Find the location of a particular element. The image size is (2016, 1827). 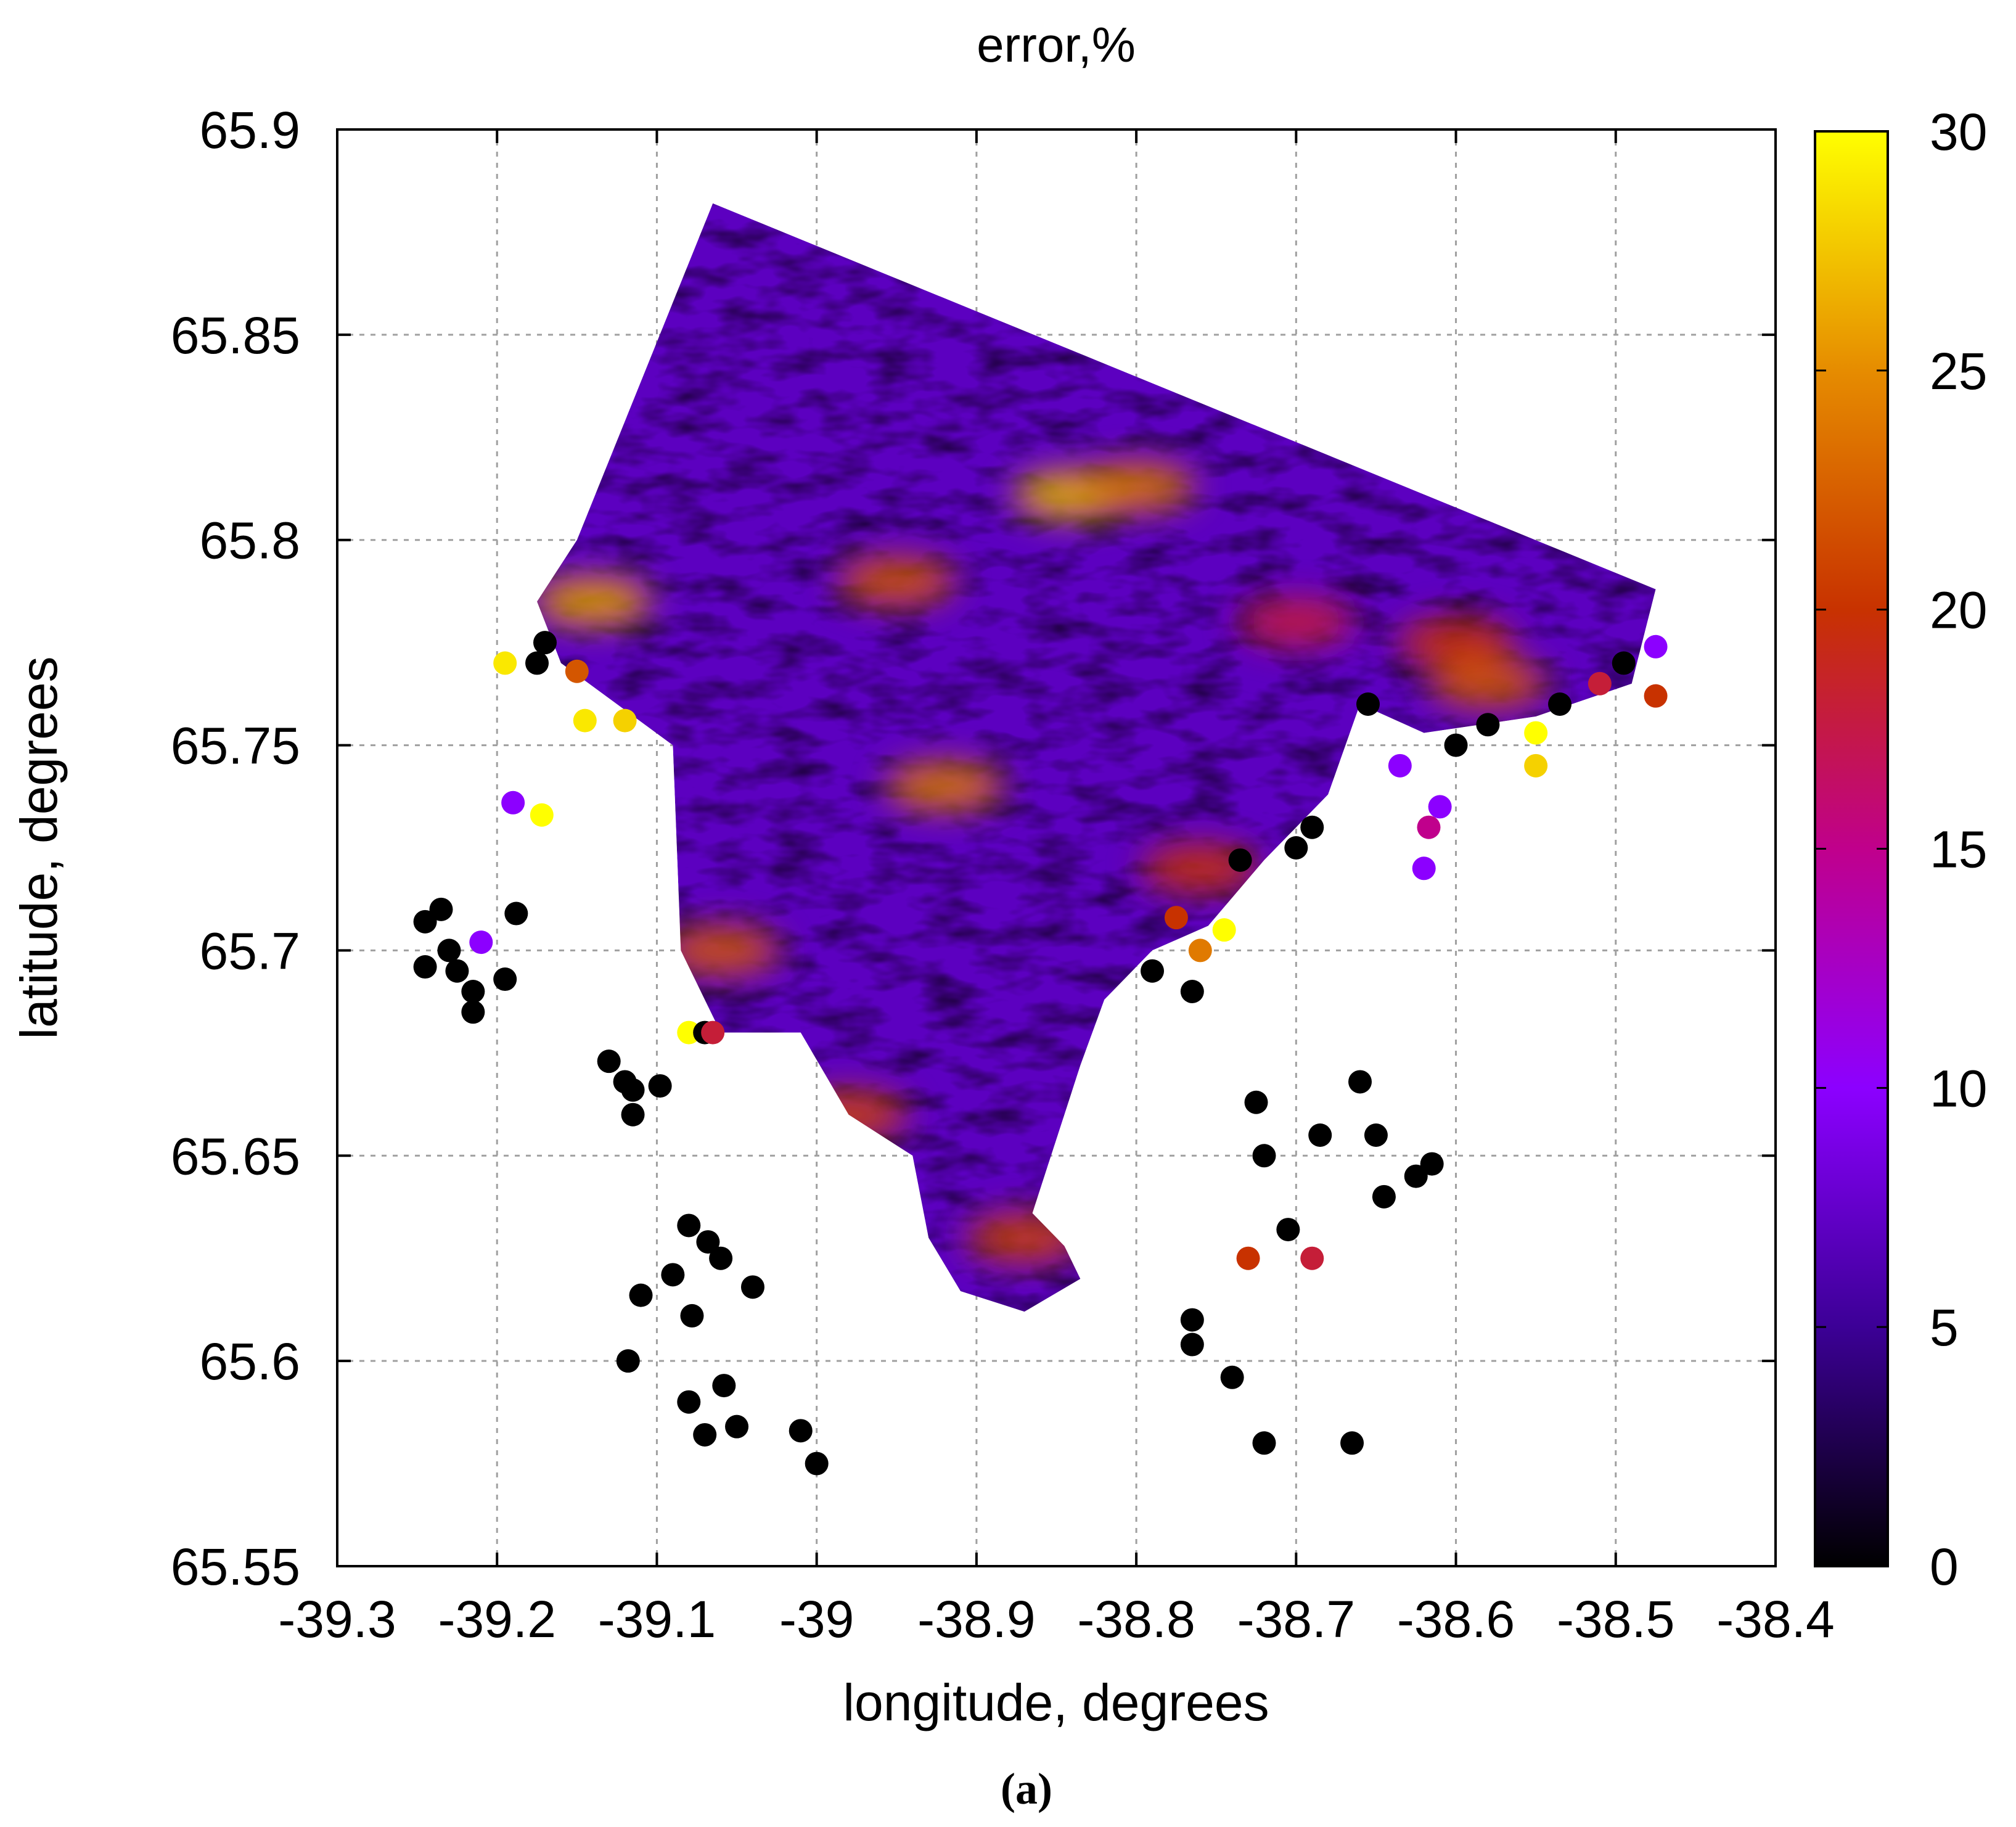

x-tick-label: -38.5 is located at coordinates (1615, 1619).